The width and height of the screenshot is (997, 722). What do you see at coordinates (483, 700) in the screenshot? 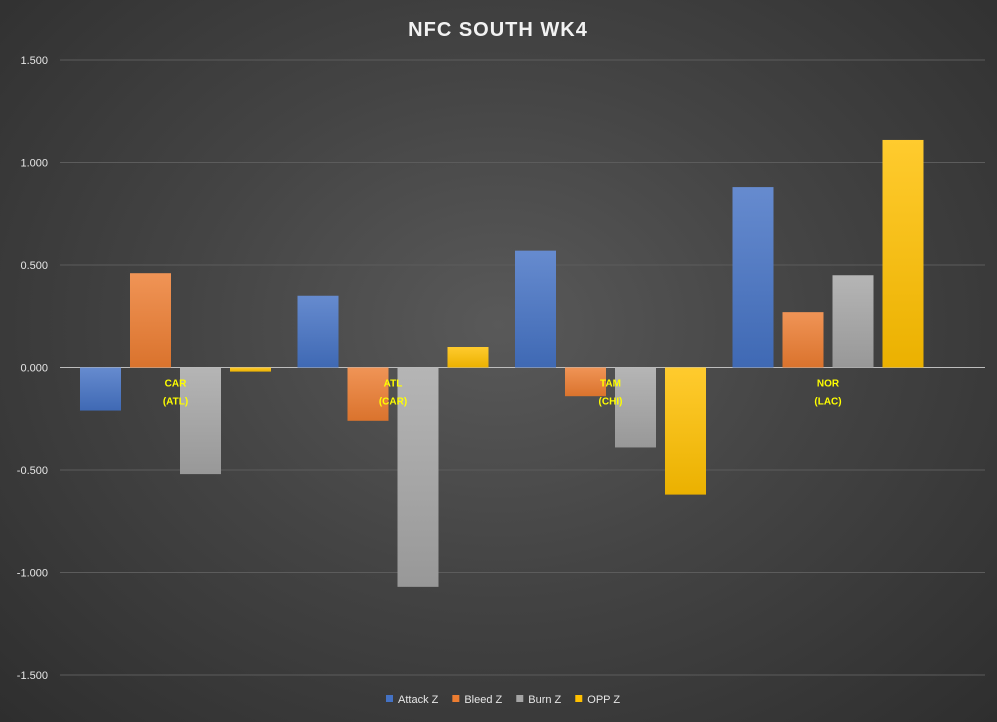
I see `legend-label: Bleed Z` at bounding box center [483, 700].